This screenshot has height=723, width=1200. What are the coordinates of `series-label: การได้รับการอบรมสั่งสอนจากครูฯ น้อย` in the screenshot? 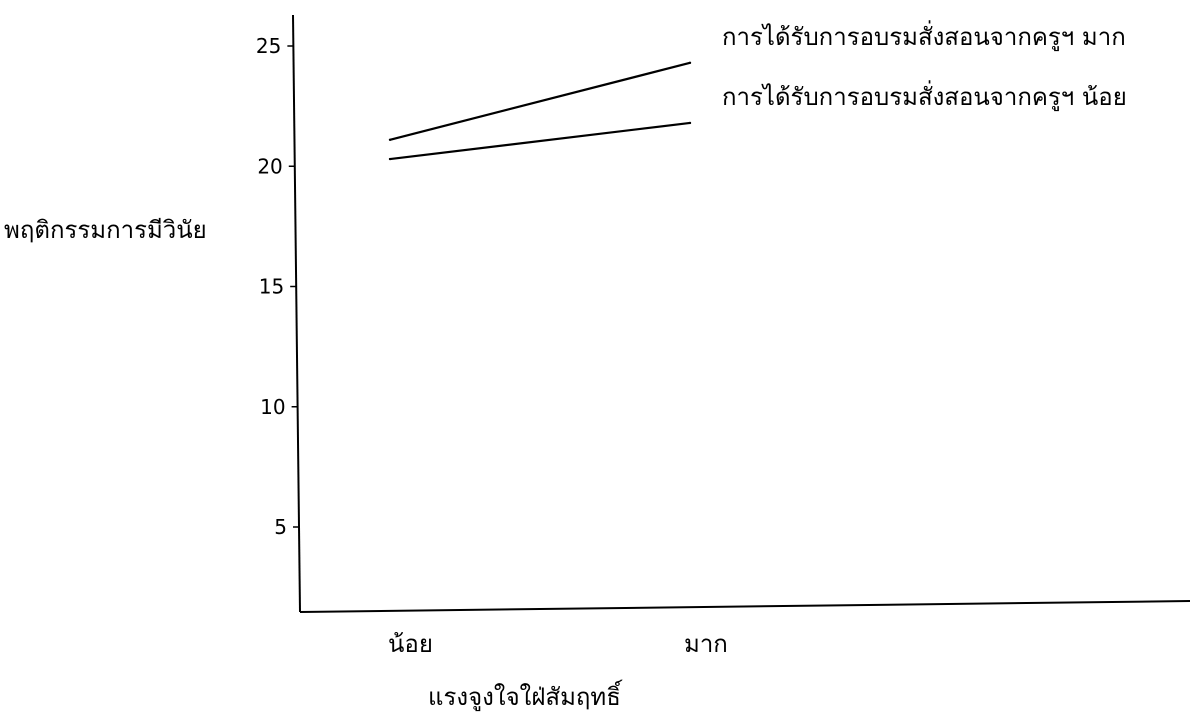 It's located at (924, 96).